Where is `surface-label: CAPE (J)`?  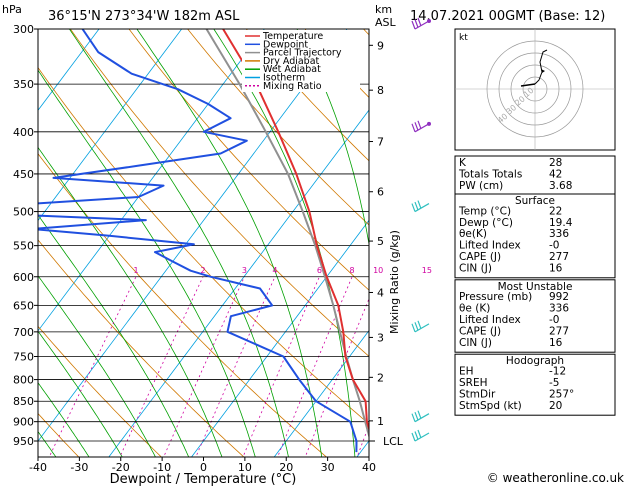
surface-label: CAPE (J) is located at coordinates (480, 257).